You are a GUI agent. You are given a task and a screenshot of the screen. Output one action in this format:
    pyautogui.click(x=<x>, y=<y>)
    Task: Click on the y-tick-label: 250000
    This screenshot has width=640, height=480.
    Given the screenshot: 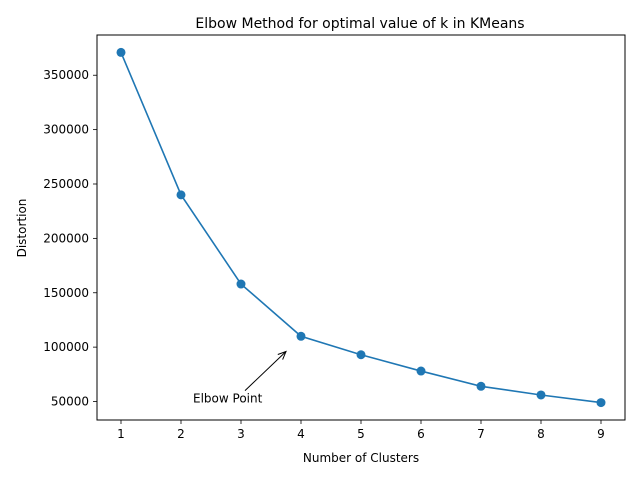 What is the action you would take?
    pyautogui.click(x=66, y=184)
    